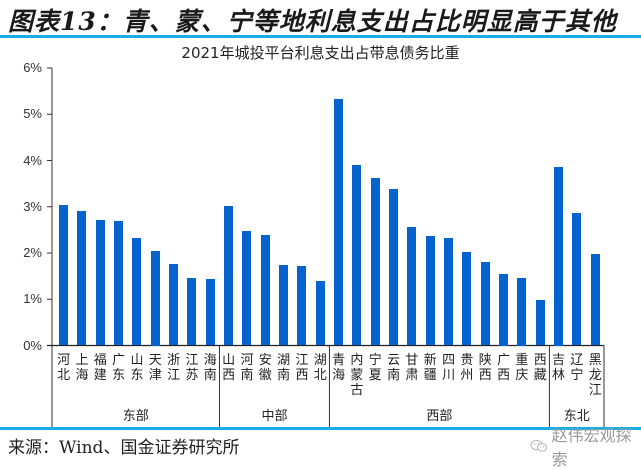  What do you see at coordinates (32, 252) in the screenshot?
I see `y-tick-label: 2%` at bounding box center [32, 252].